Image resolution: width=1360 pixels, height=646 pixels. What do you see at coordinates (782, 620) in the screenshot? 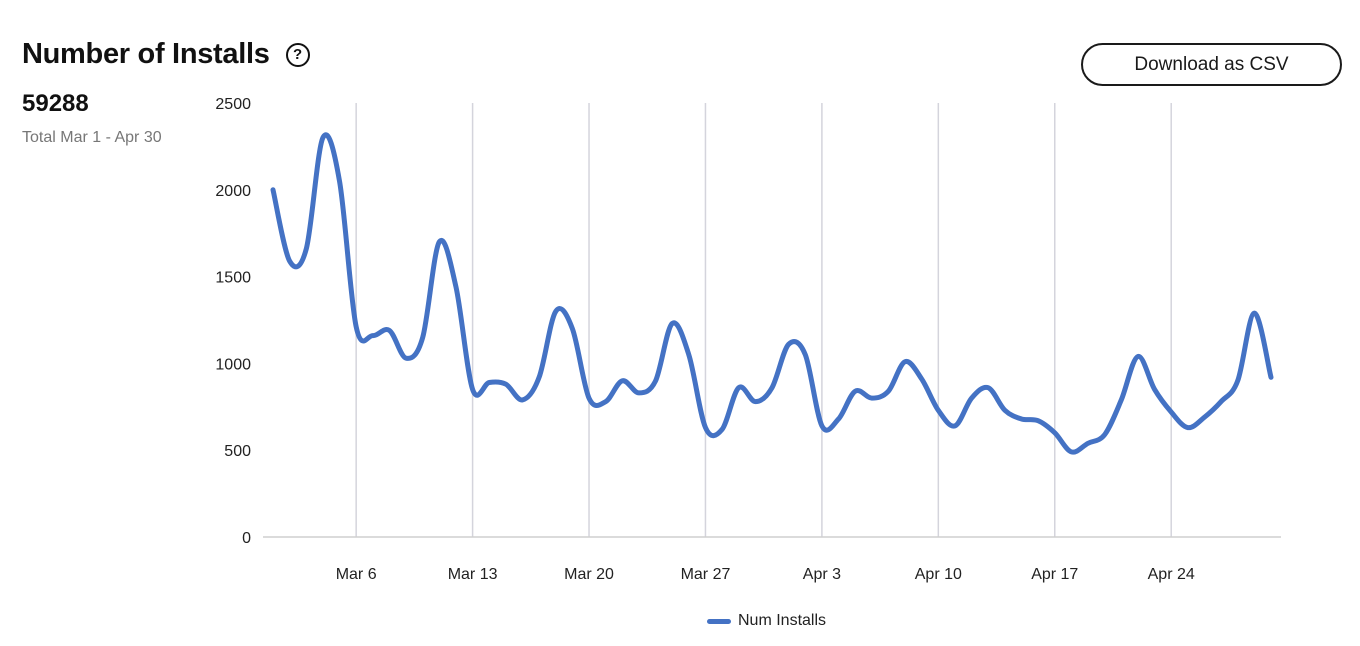
I see `legend-label: Num Installs` at bounding box center [782, 620].